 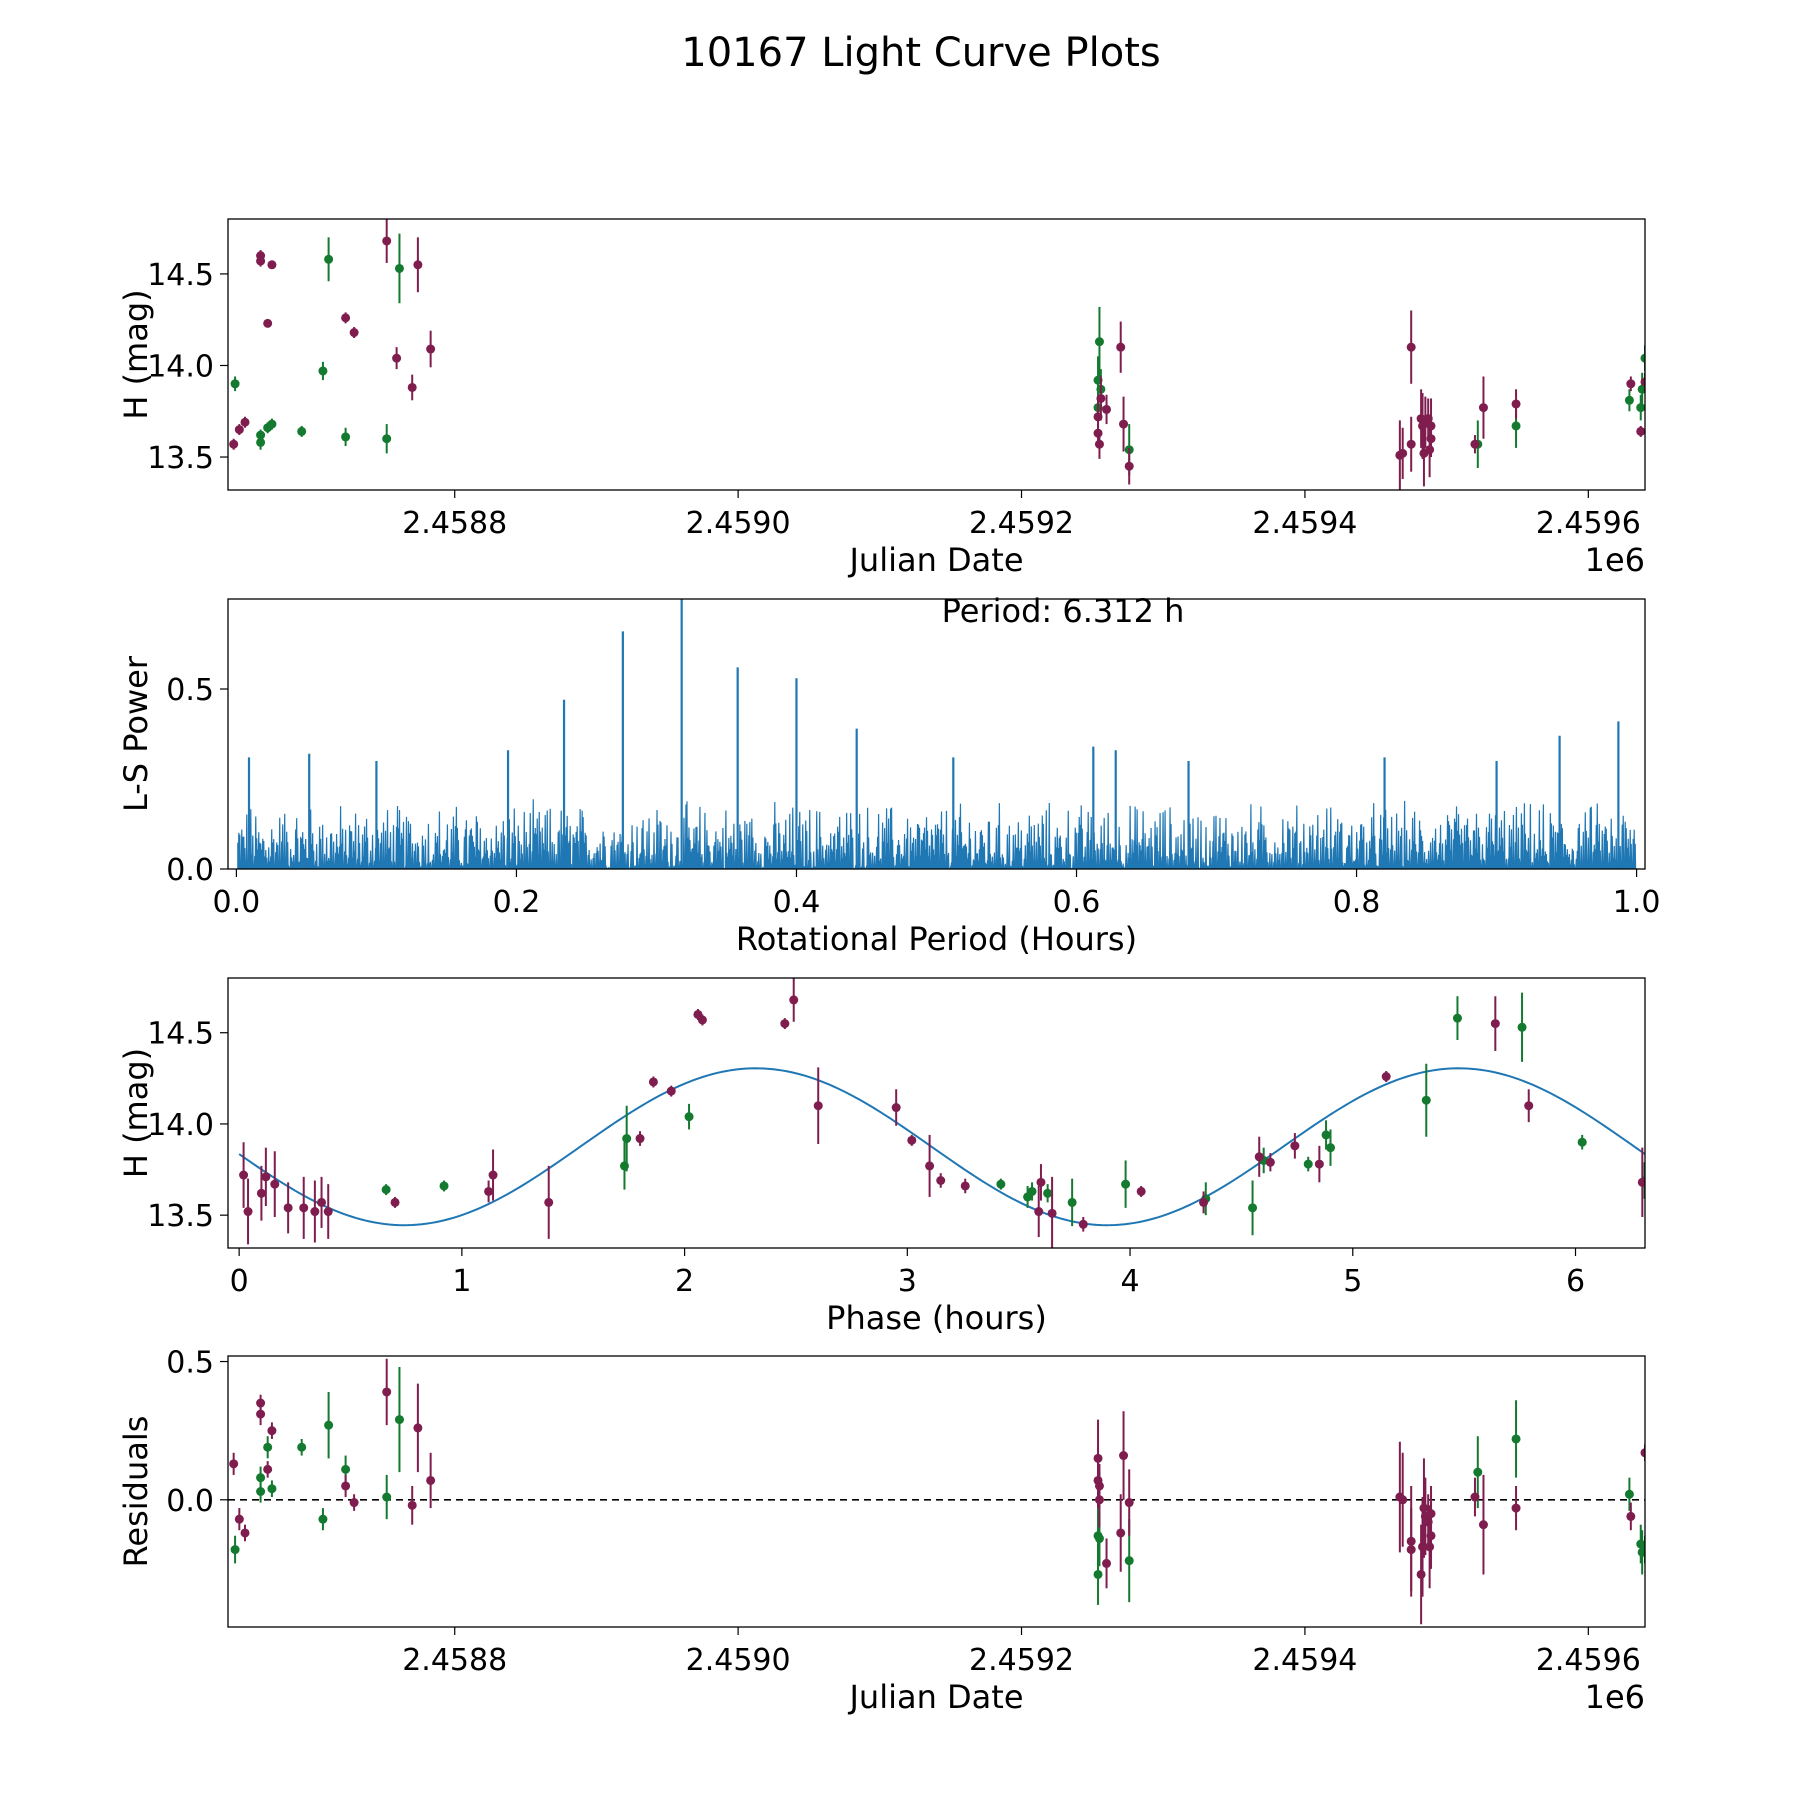 I want to click on y-tick-label: 14.0, so click(x=180, y=366).